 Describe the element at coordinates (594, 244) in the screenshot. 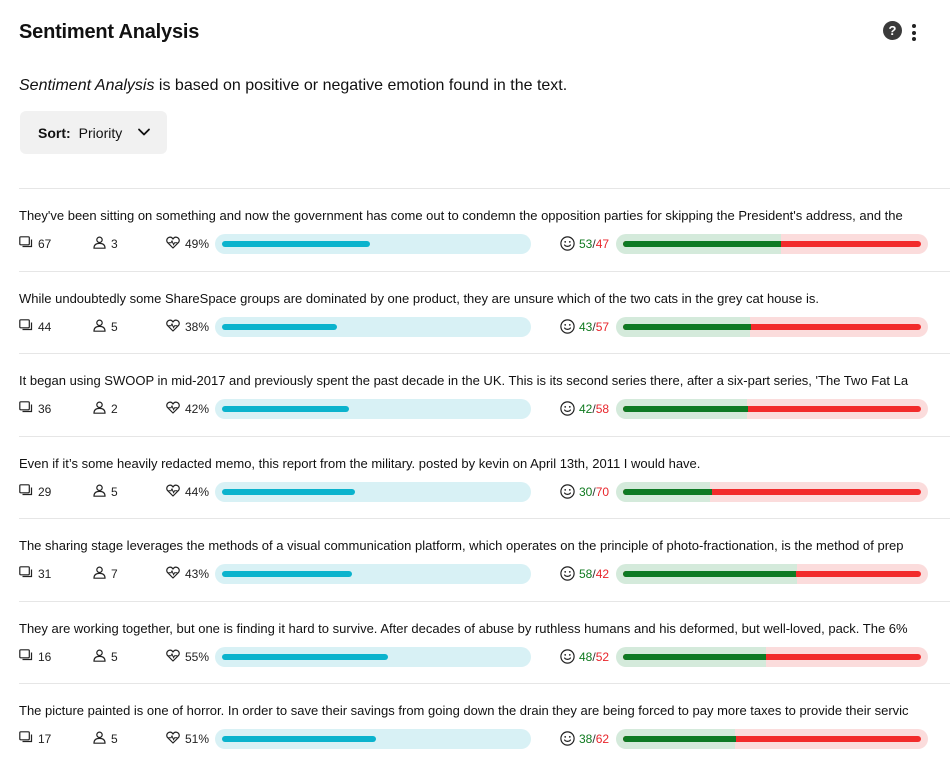

I see `sentiment-score: 53/47` at that location.